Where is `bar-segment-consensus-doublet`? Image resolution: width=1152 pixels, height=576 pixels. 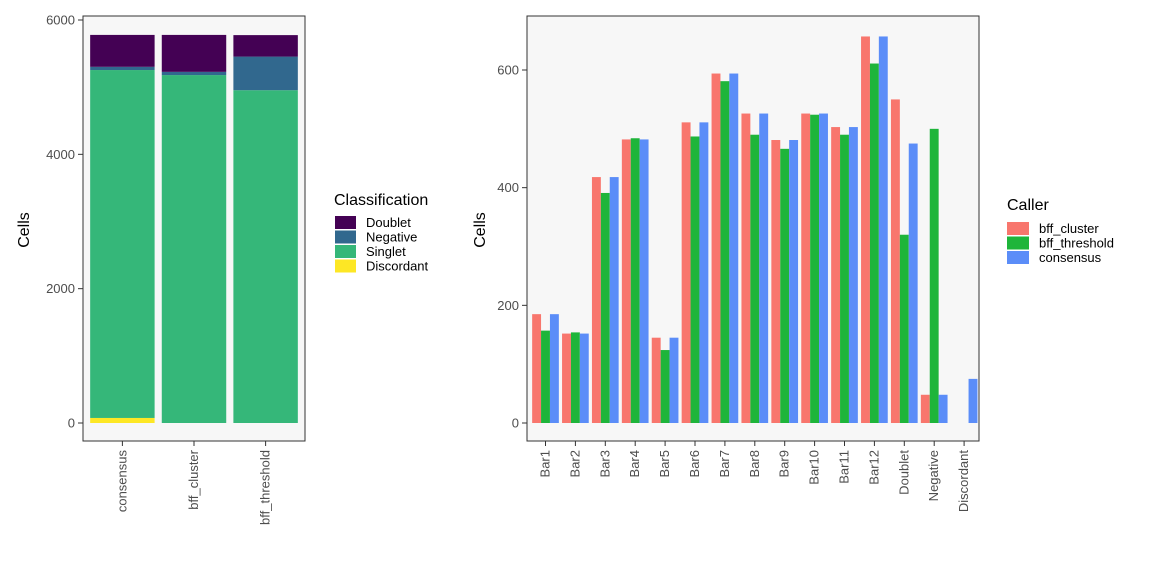 bar-segment-consensus-doublet is located at coordinates (122, 50).